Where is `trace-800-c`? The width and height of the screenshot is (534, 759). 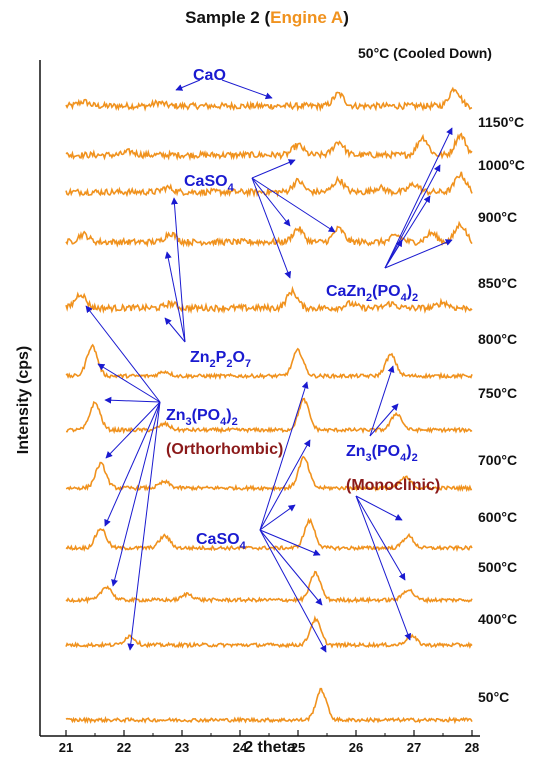
trace-800-c is located at coordinates (269, 362).